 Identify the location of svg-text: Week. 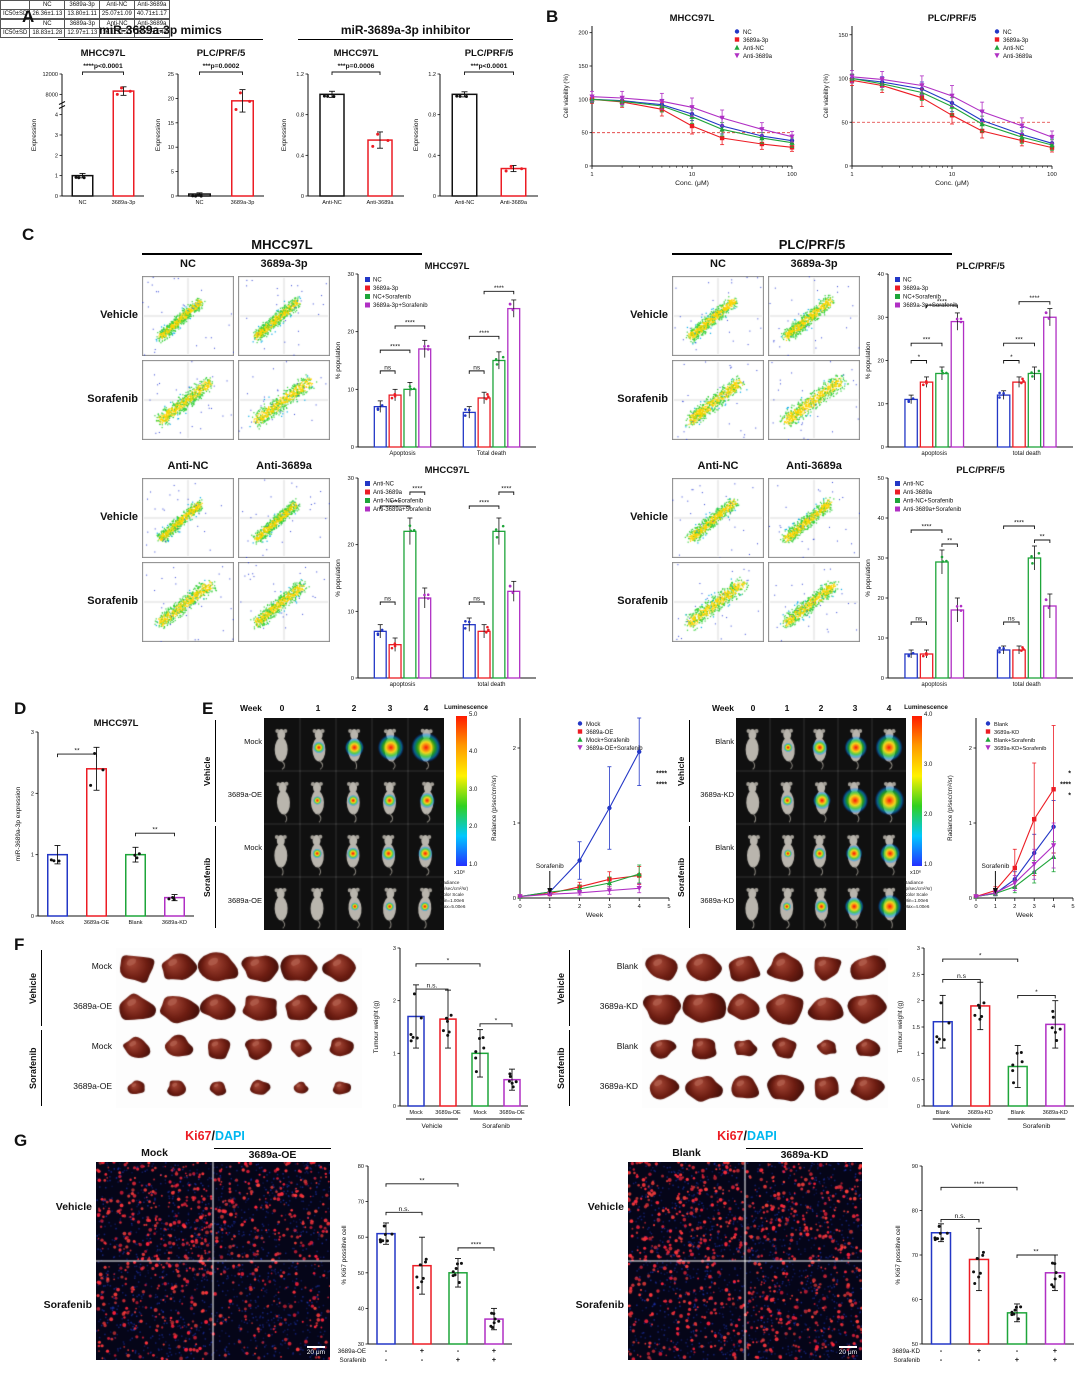
(1025, 915).